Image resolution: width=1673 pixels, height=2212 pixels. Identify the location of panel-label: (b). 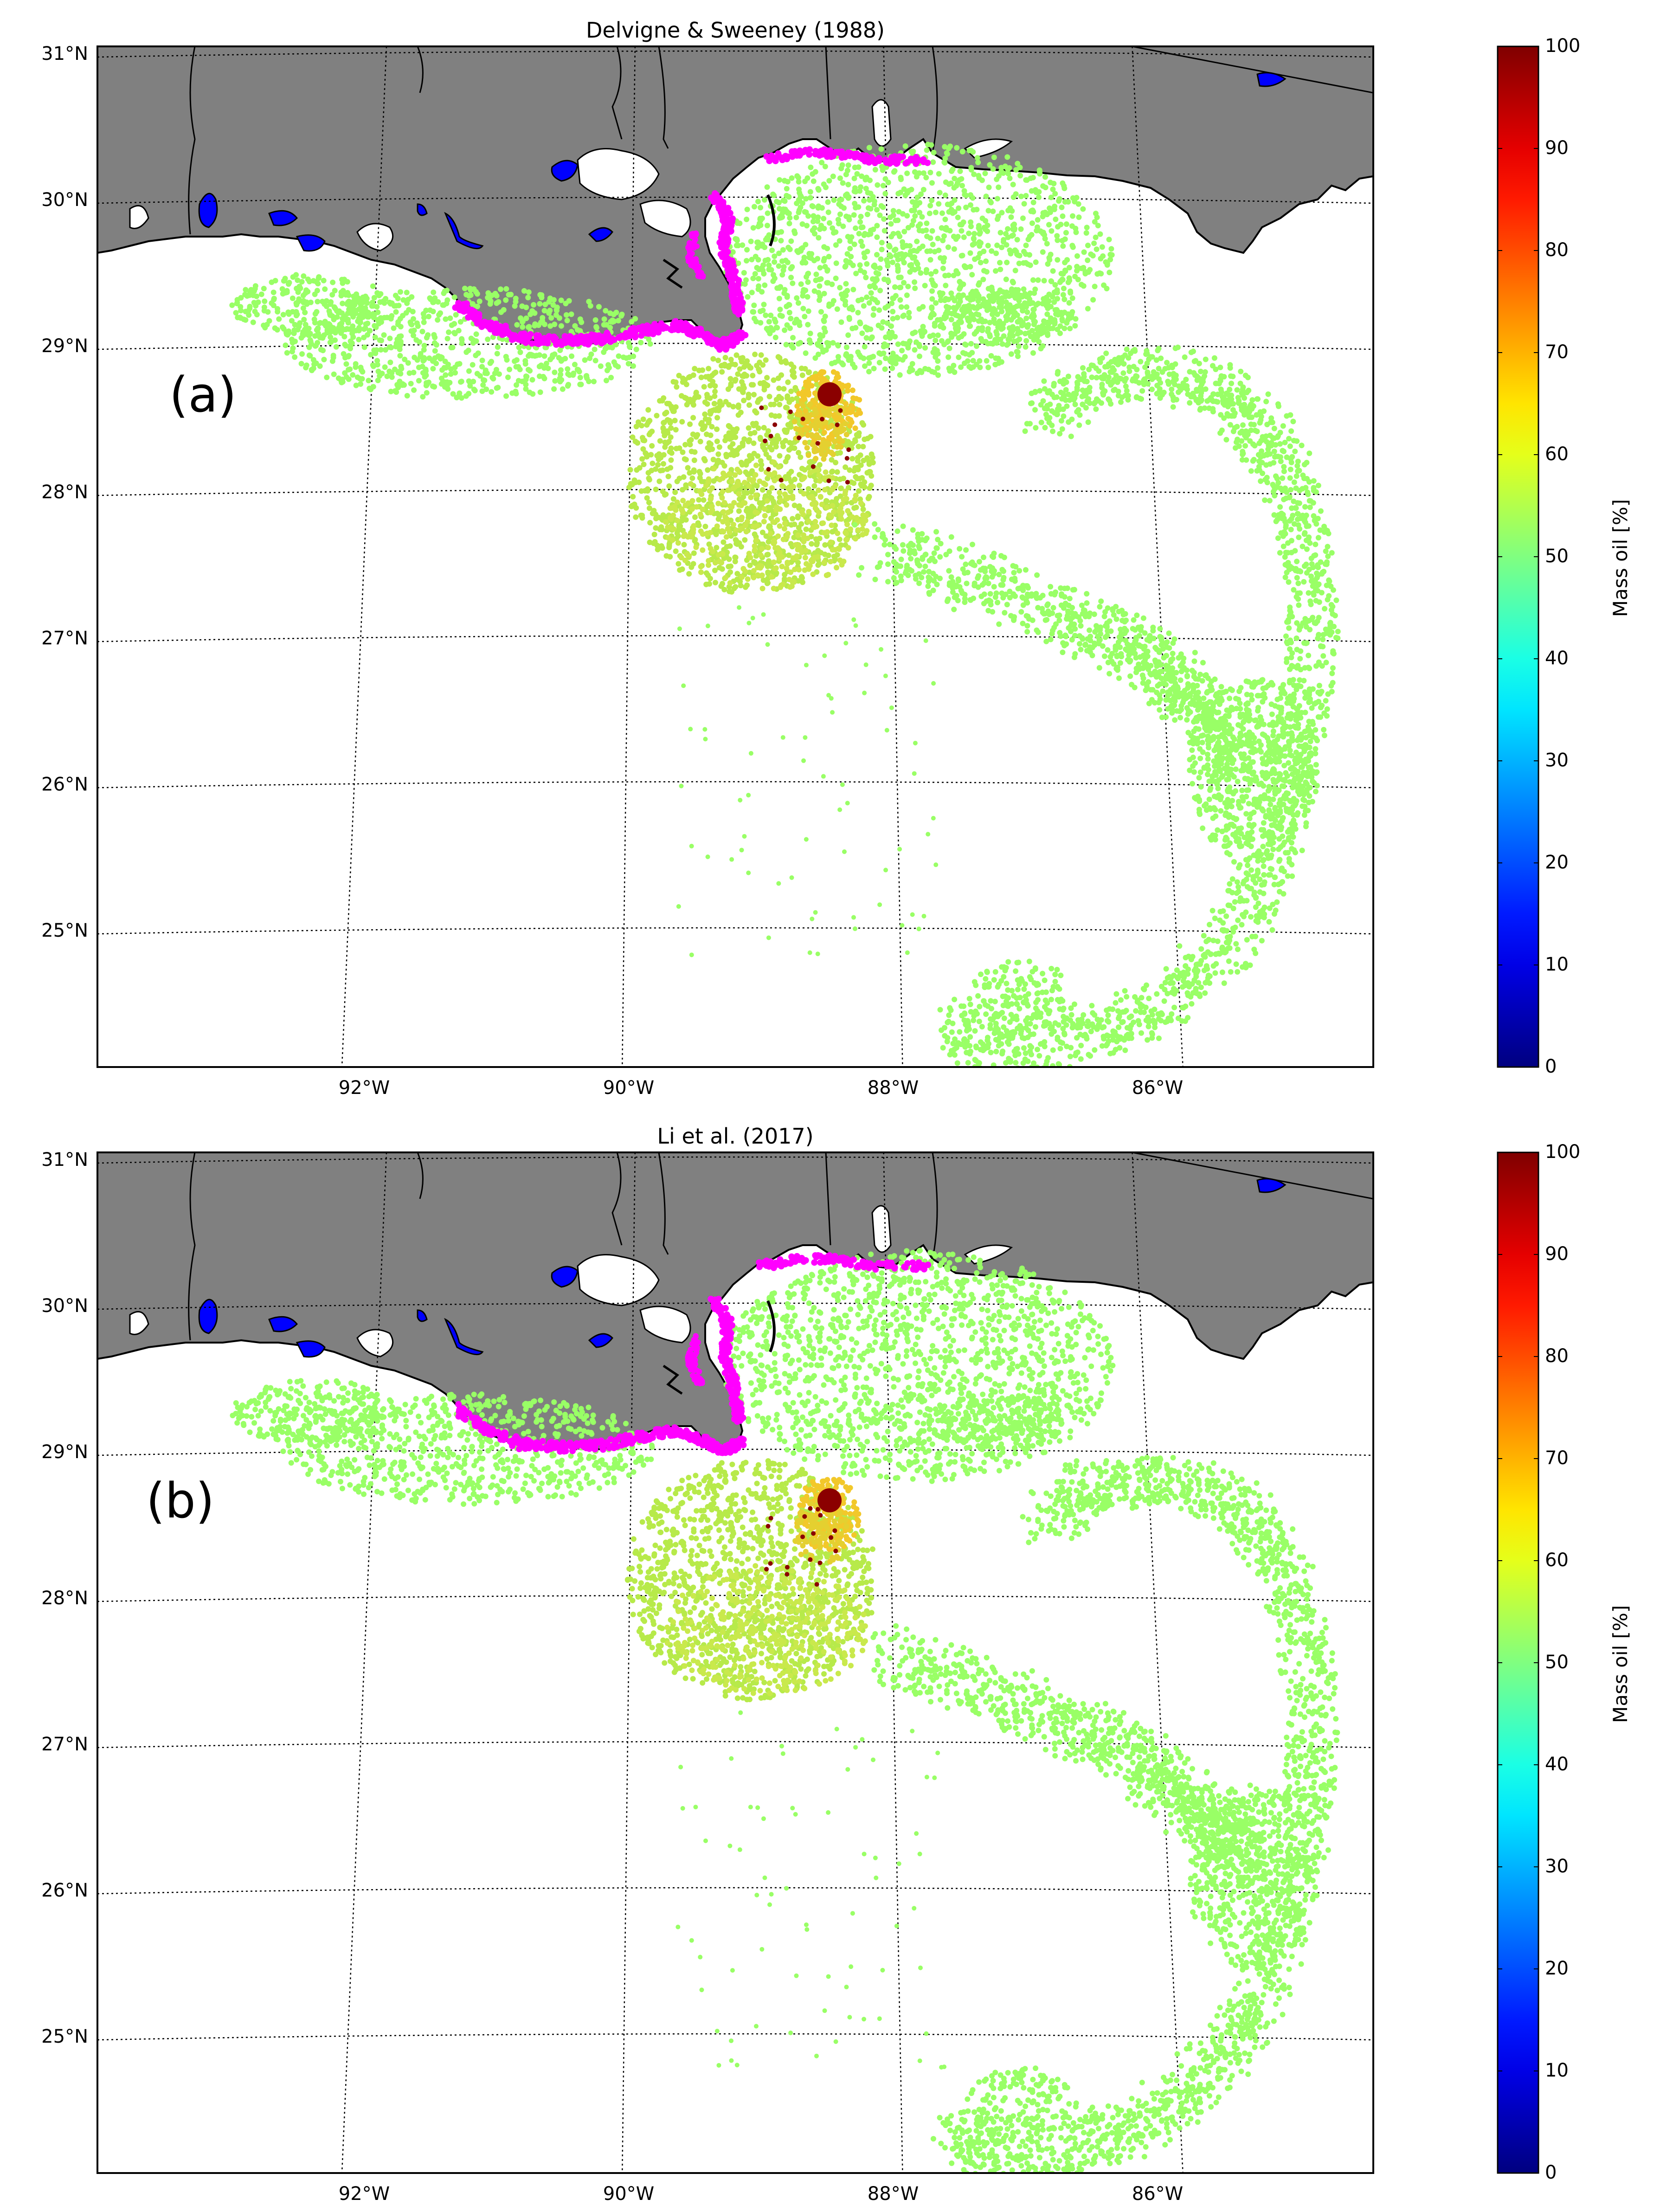
(180, 1501).